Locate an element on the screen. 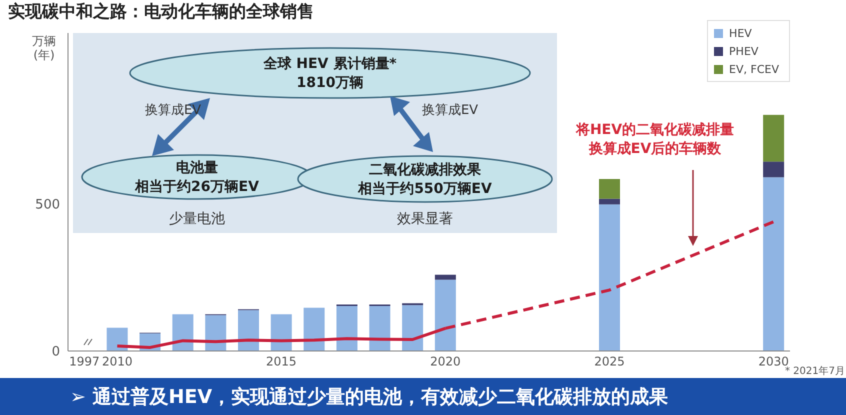  legend-label: EV, FCEV is located at coordinates (754, 69).